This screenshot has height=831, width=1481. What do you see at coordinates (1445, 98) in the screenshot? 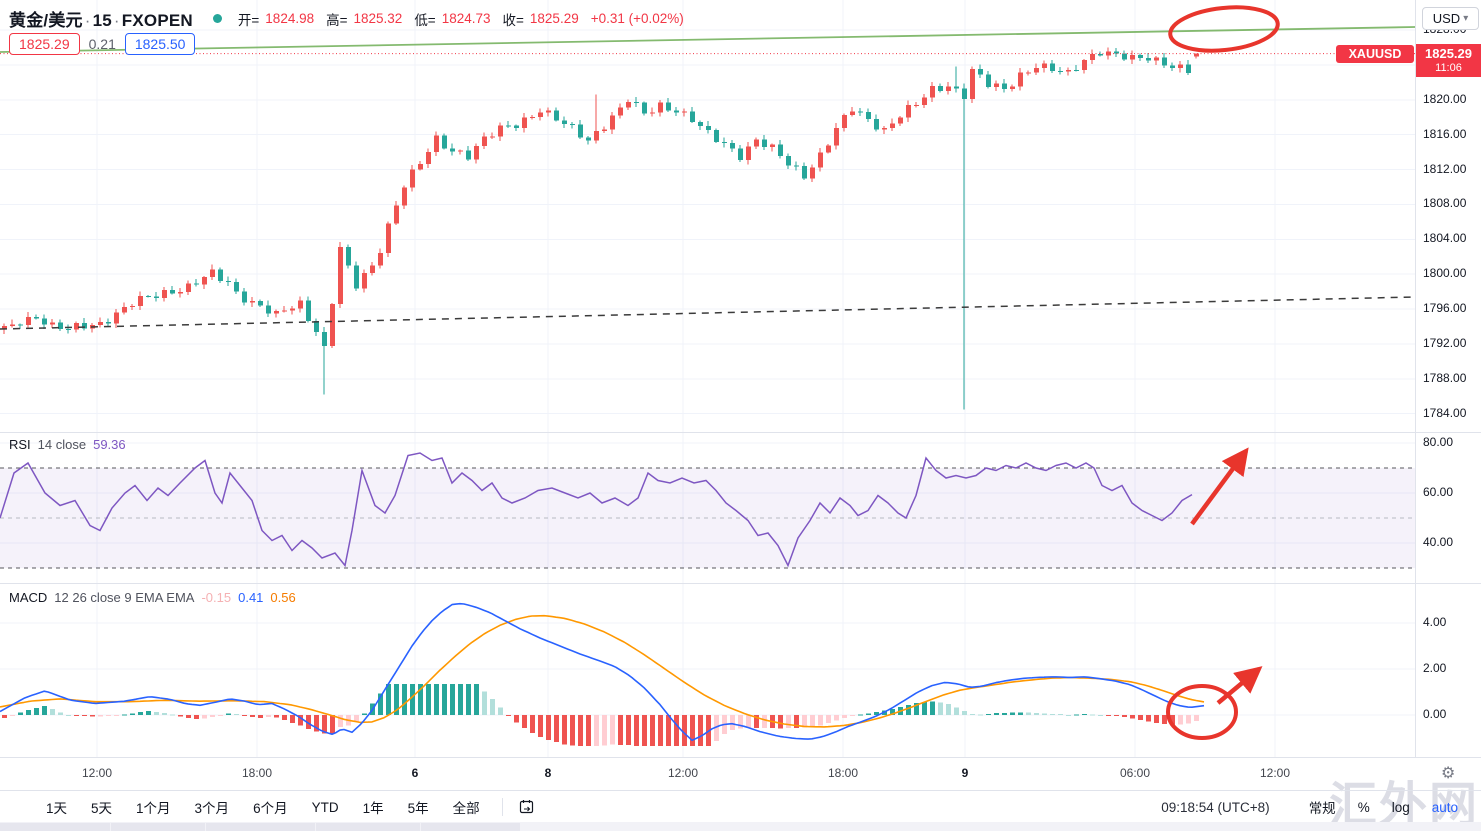
I see `price-axis-tick: 1820.00` at bounding box center [1445, 98].